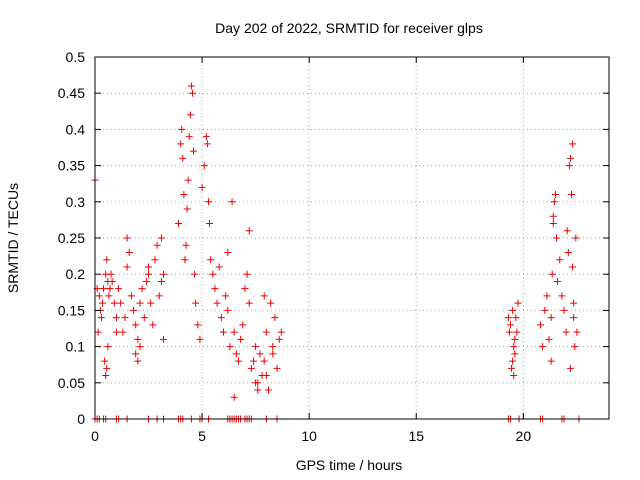 The height and width of the screenshot is (480, 640). I want to click on y-tick-label: 0.3, so click(76, 202).